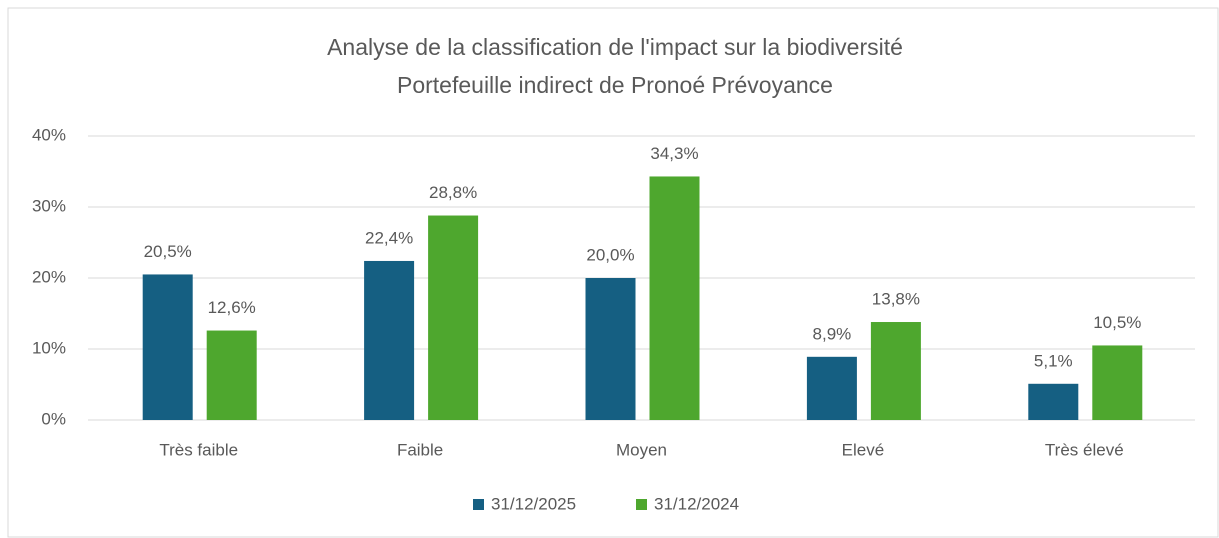 The width and height of the screenshot is (1219, 538). What do you see at coordinates (1084, 449) in the screenshot?
I see `x-tick-label: Très élevé` at bounding box center [1084, 449].